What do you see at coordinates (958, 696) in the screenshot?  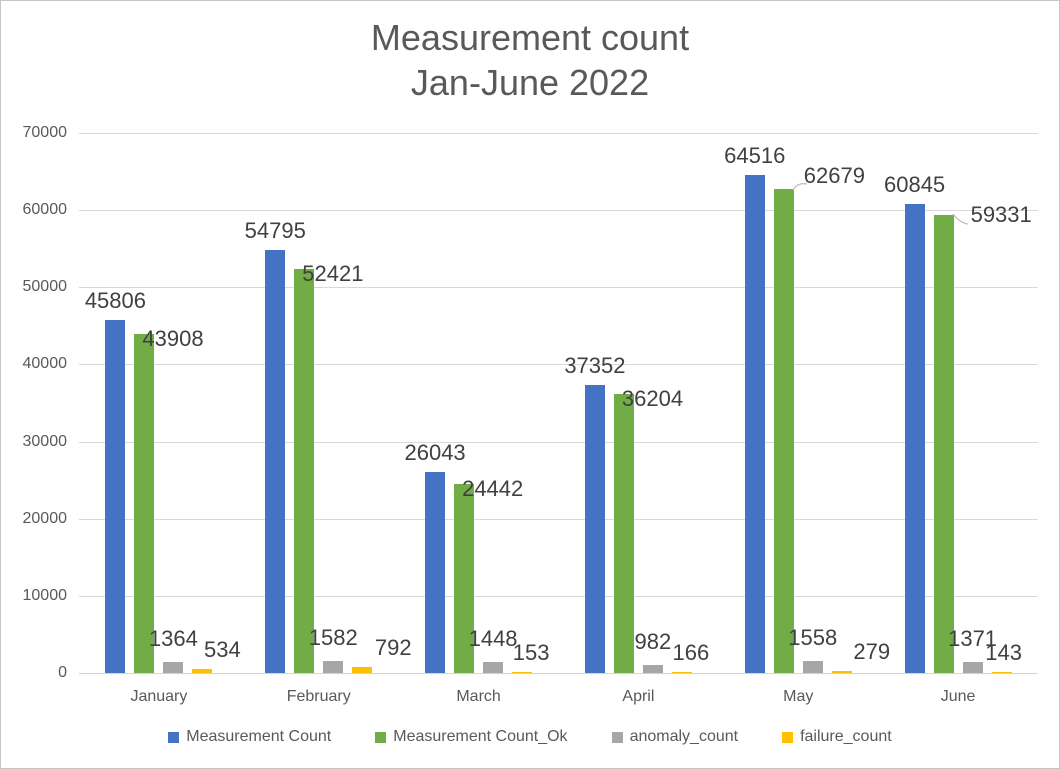 I see `x-tick-label: June` at bounding box center [958, 696].